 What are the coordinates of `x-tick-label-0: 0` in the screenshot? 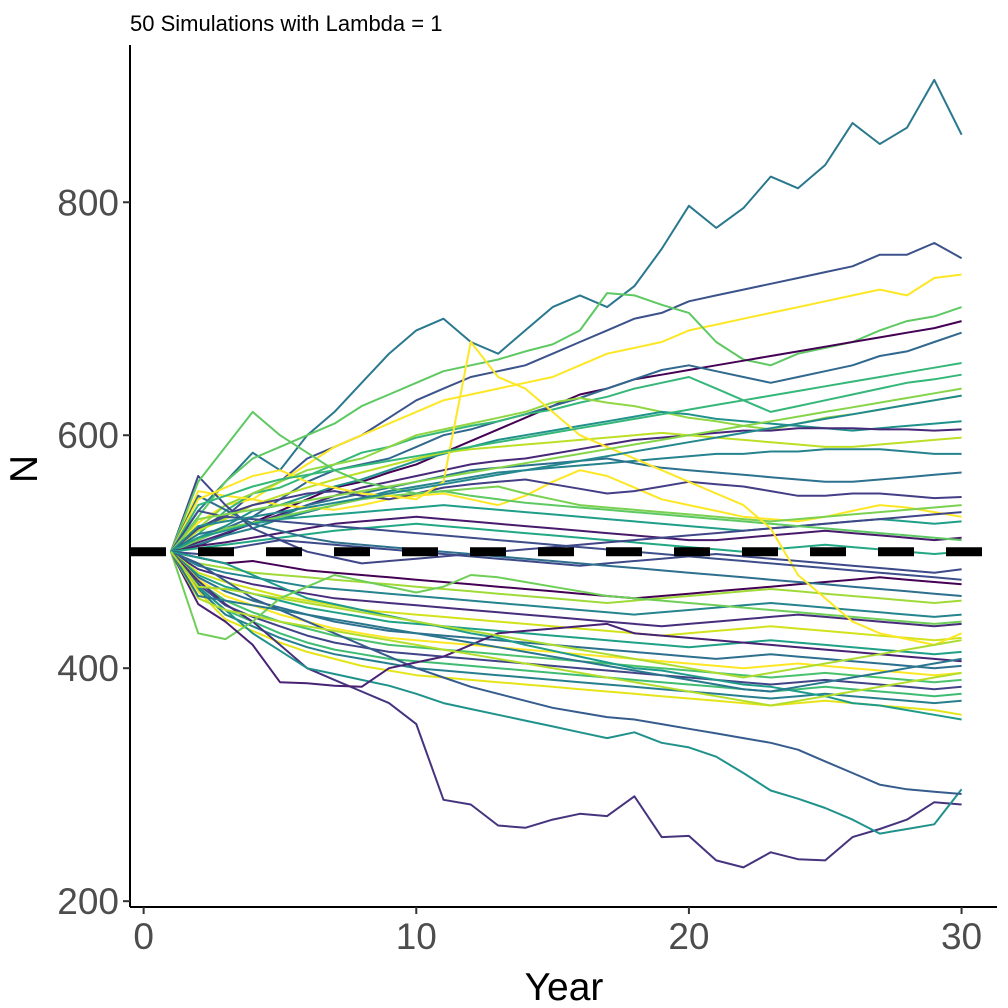 It's located at (143, 936).